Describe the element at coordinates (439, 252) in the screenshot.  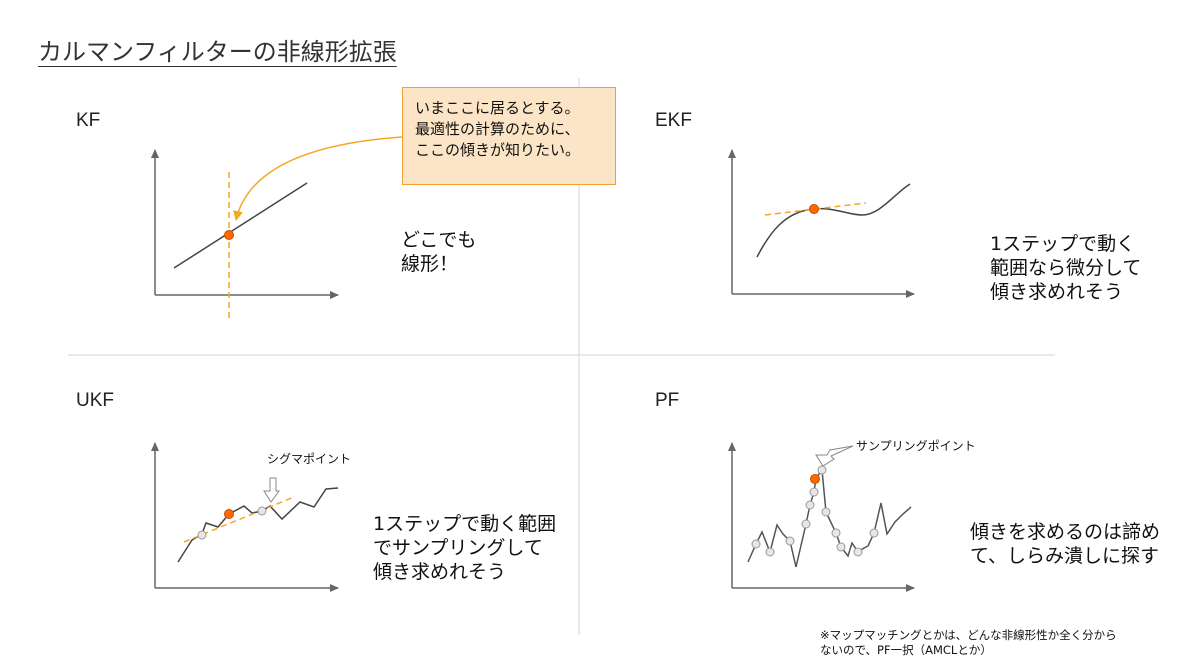
I see `kf-description: どこでも 線形！` at that location.